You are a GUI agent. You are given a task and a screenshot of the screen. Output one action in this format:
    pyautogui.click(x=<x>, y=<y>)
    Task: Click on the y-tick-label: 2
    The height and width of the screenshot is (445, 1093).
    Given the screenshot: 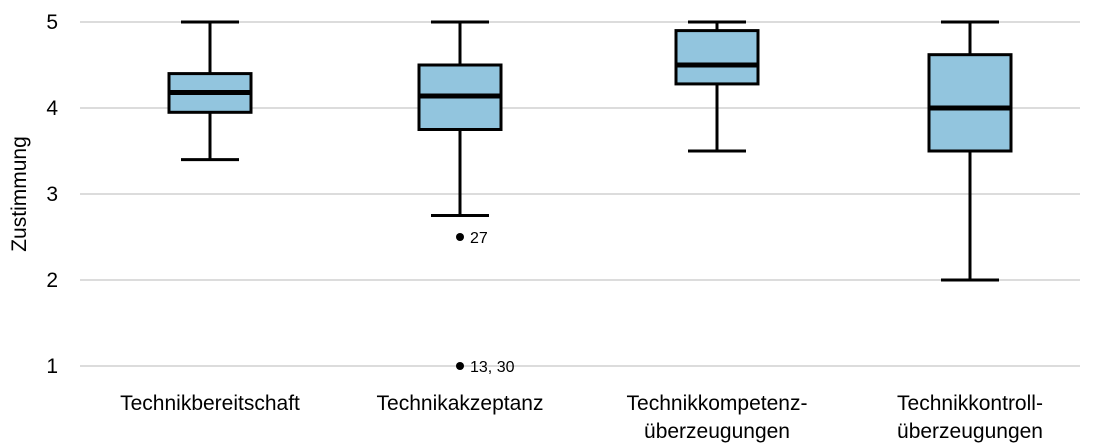 What is the action you would take?
    pyautogui.click(x=52, y=280)
    